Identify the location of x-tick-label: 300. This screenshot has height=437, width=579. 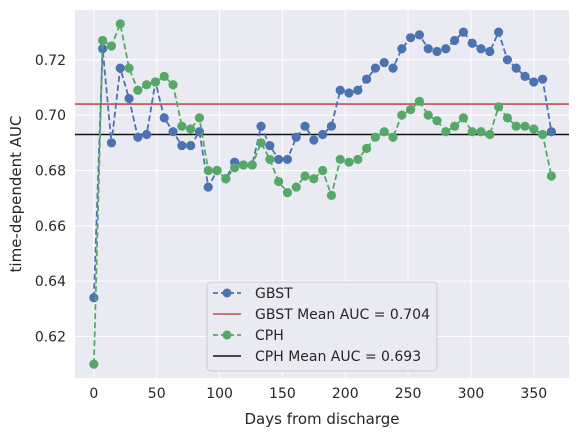
(471, 394).